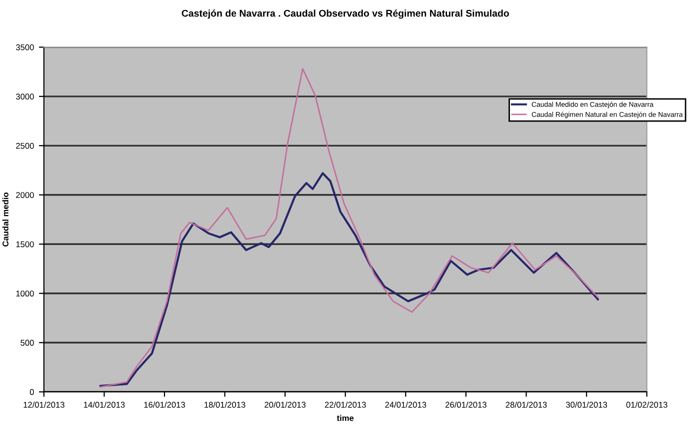  What do you see at coordinates (25, 195) in the screenshot?
I see `y-tick-label: 2000` at bounding box center [25, 195].